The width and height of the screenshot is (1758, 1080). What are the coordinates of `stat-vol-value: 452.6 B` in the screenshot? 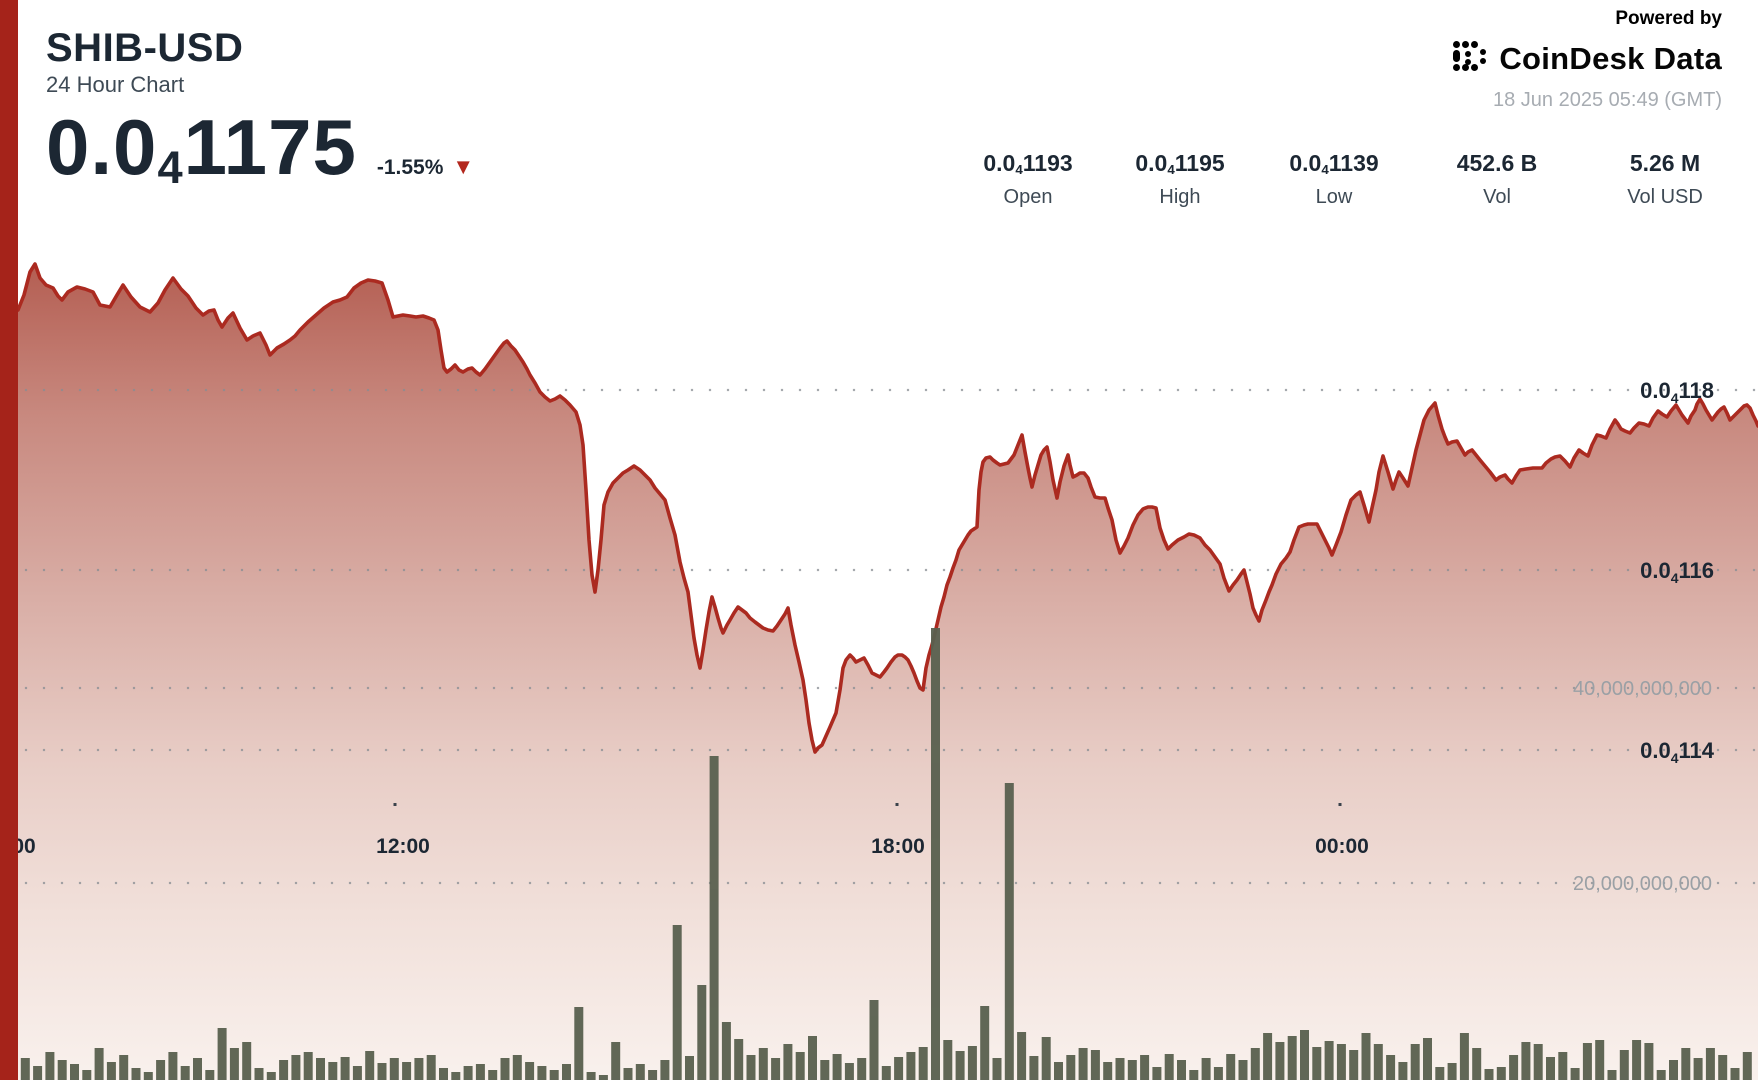 It's located at (1497, 163).